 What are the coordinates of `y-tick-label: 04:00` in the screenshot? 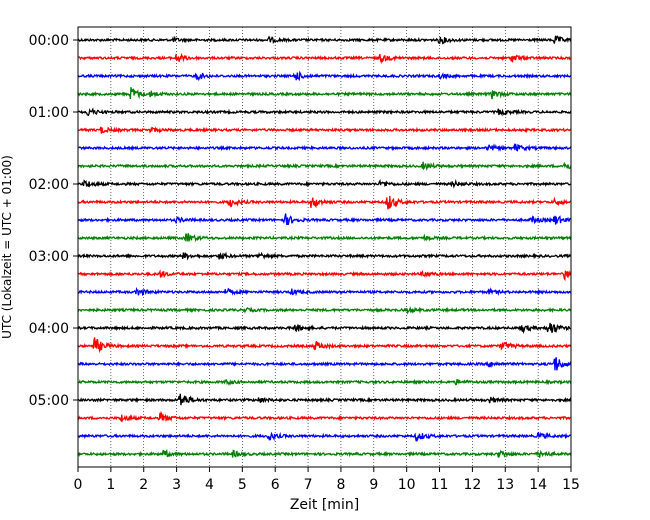 It's located at (49, 329).